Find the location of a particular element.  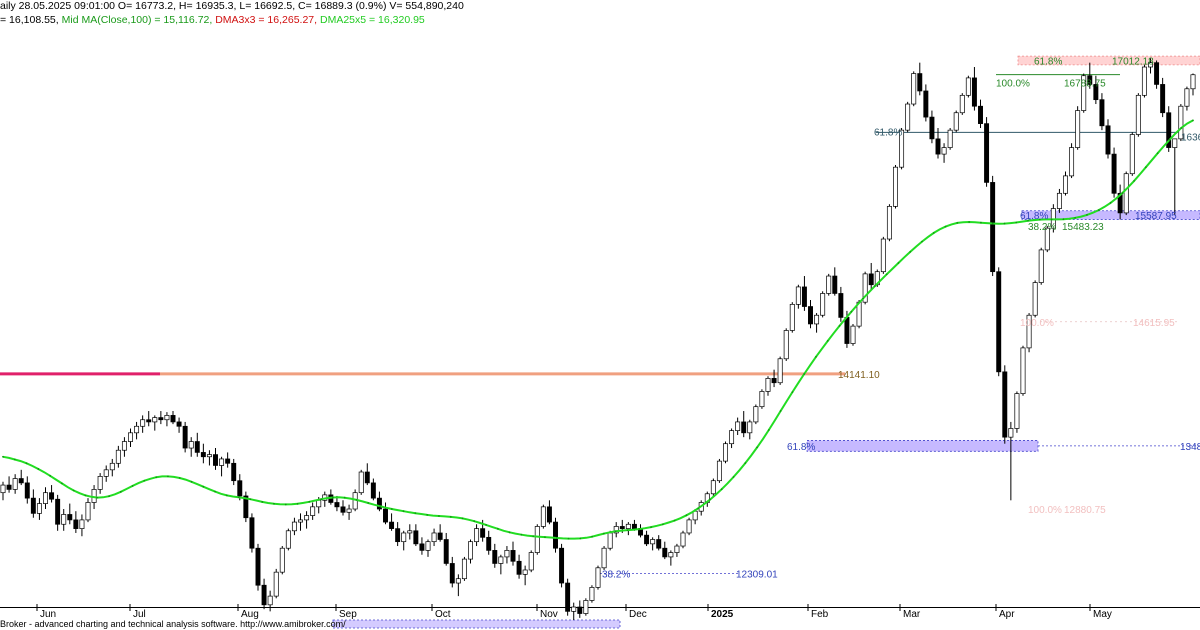

fib-label-38-low: 38.2% is located at coordinates (616, 574).